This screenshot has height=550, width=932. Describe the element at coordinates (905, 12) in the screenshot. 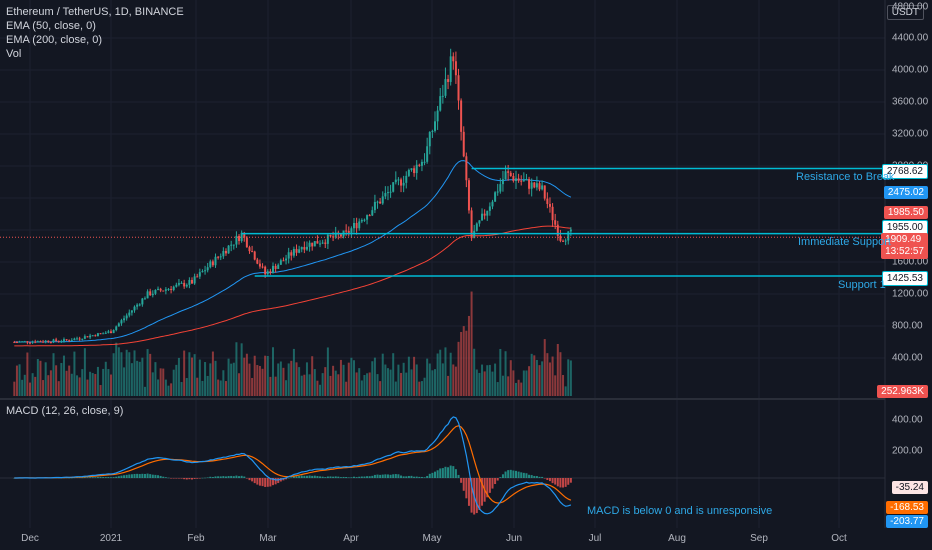

I see `currency-badge: USDT` at that location.